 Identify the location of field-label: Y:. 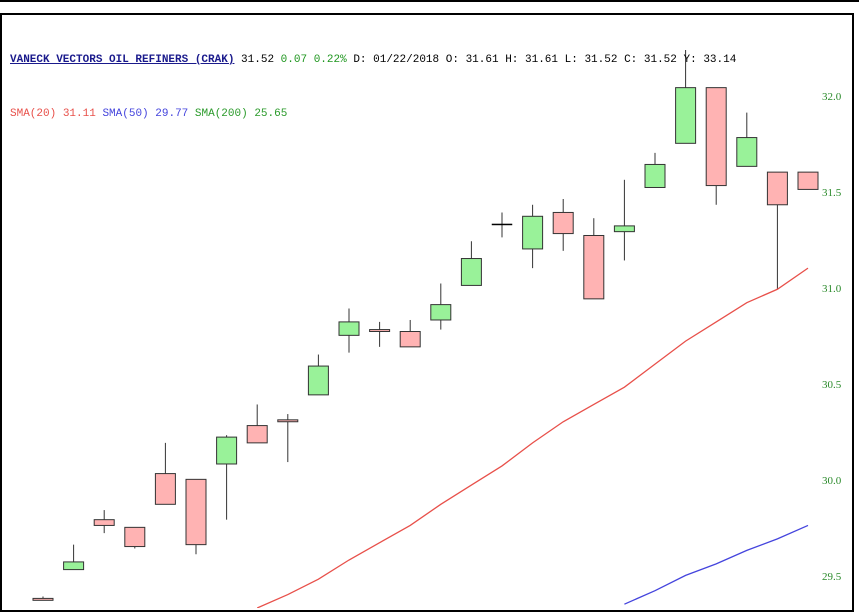
(690, 60).